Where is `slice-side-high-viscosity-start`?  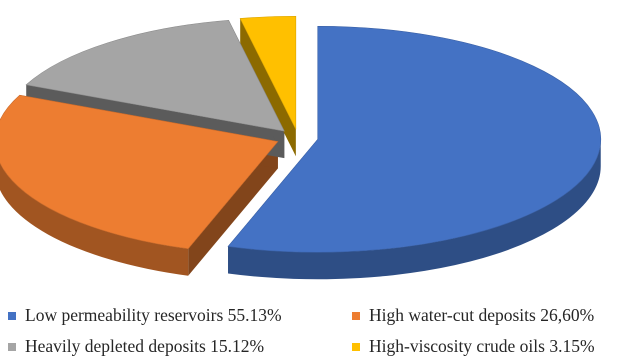
slice-side-high-viscosity-start is located at coordinates (268, 87).